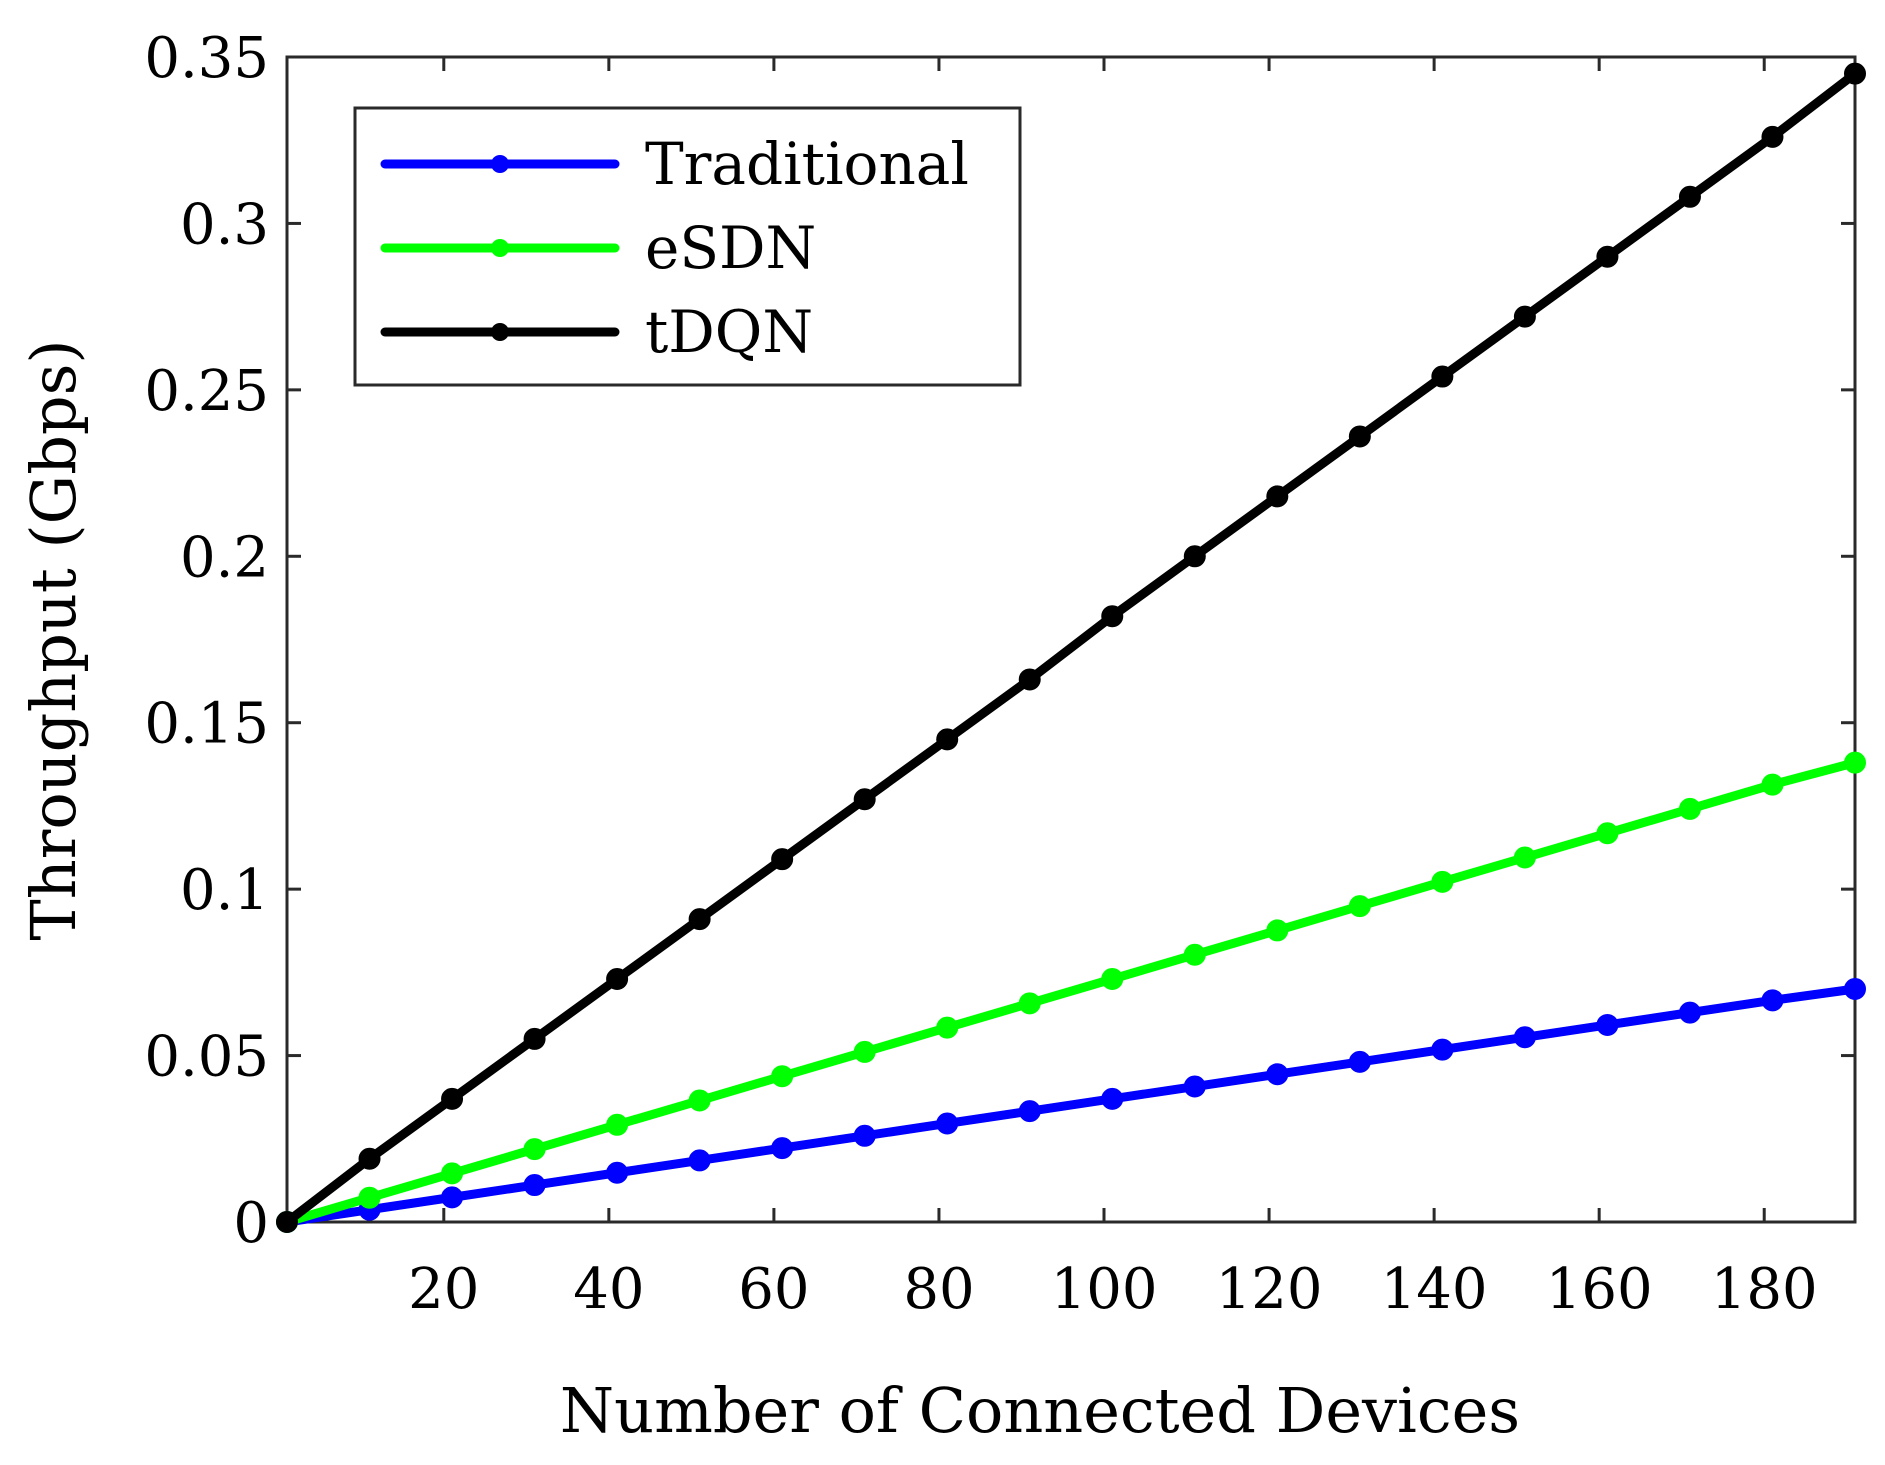 This screenshot has height=1465, width=1885. What do you see at coordinates (224, 224) in the screenshot?
I see `y-tick-label: 0.3` at bounding box center [224, 224].